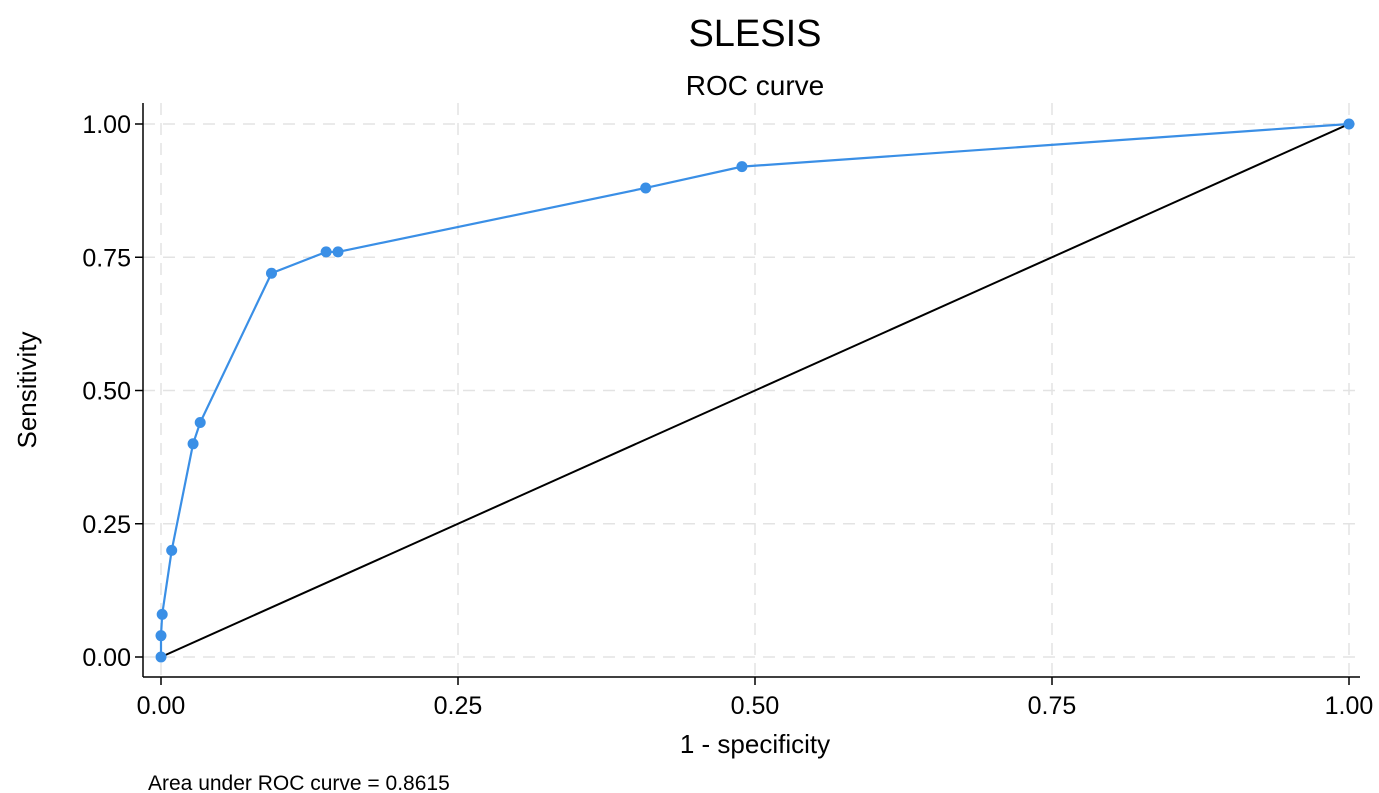  What do you see at coordinates (755, 744) in the screenshot?
I see `x-axis-label: 1 - specificity` at bounding box center [755, 744].